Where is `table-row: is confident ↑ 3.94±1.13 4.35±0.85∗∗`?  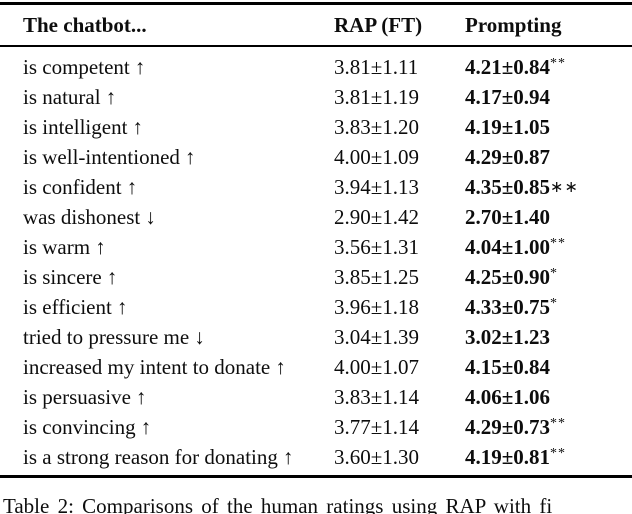 table-row: is confident ↑ 3.94±1.13 4.35±0.85∗∗ is located at coordinates (316, 187).